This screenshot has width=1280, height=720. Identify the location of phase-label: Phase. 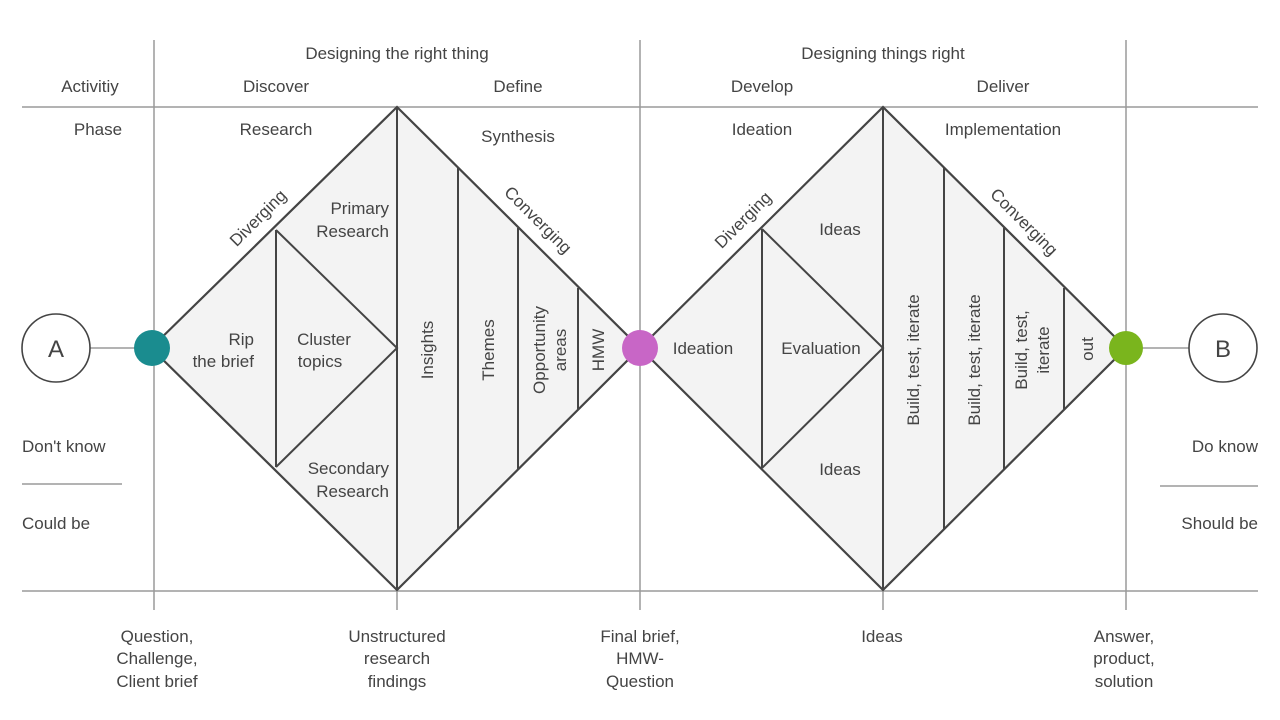
(98, 129).